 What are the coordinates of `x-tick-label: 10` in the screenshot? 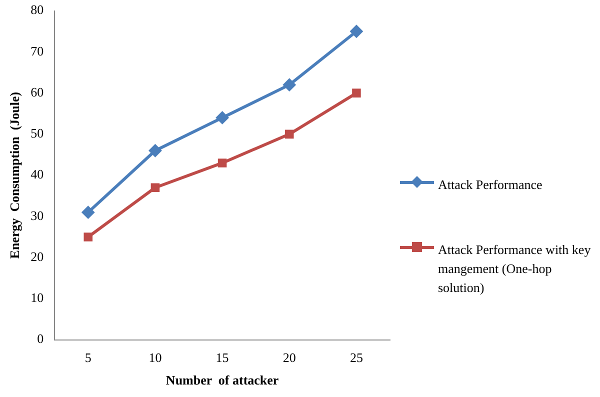 It's located at (155, 358).